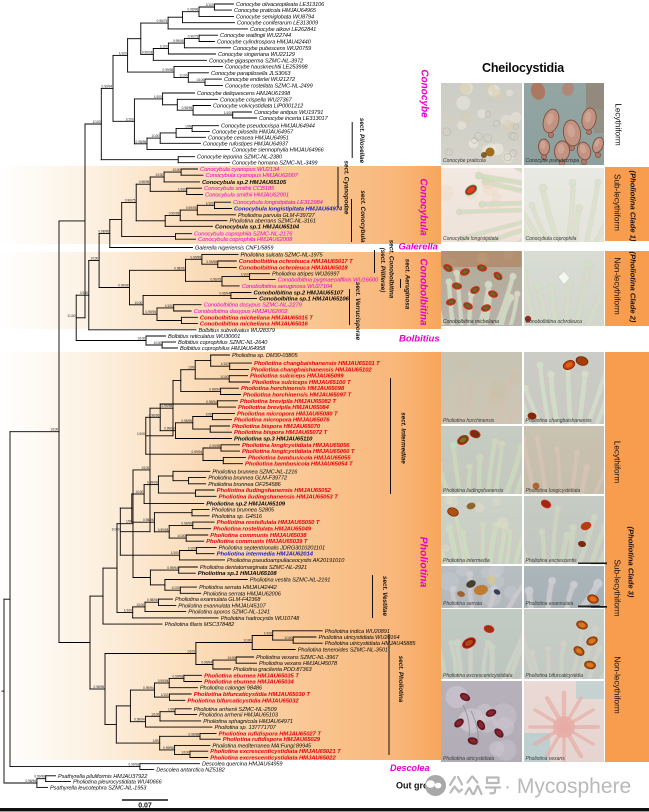  Describe the element at coordinates (272, 49) in the screenshot. I see `svg-text: Conocybe pubescens WU20759` at that location.